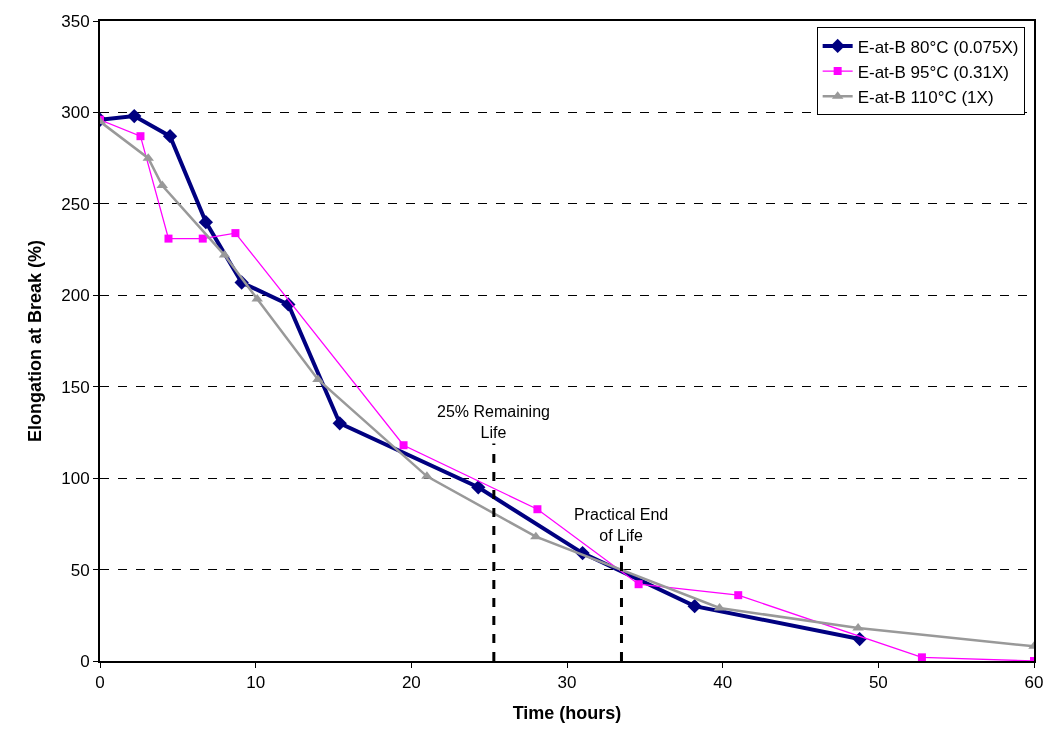  I want to click on ref-line-label: Practical End of Life, so click(621, 525).